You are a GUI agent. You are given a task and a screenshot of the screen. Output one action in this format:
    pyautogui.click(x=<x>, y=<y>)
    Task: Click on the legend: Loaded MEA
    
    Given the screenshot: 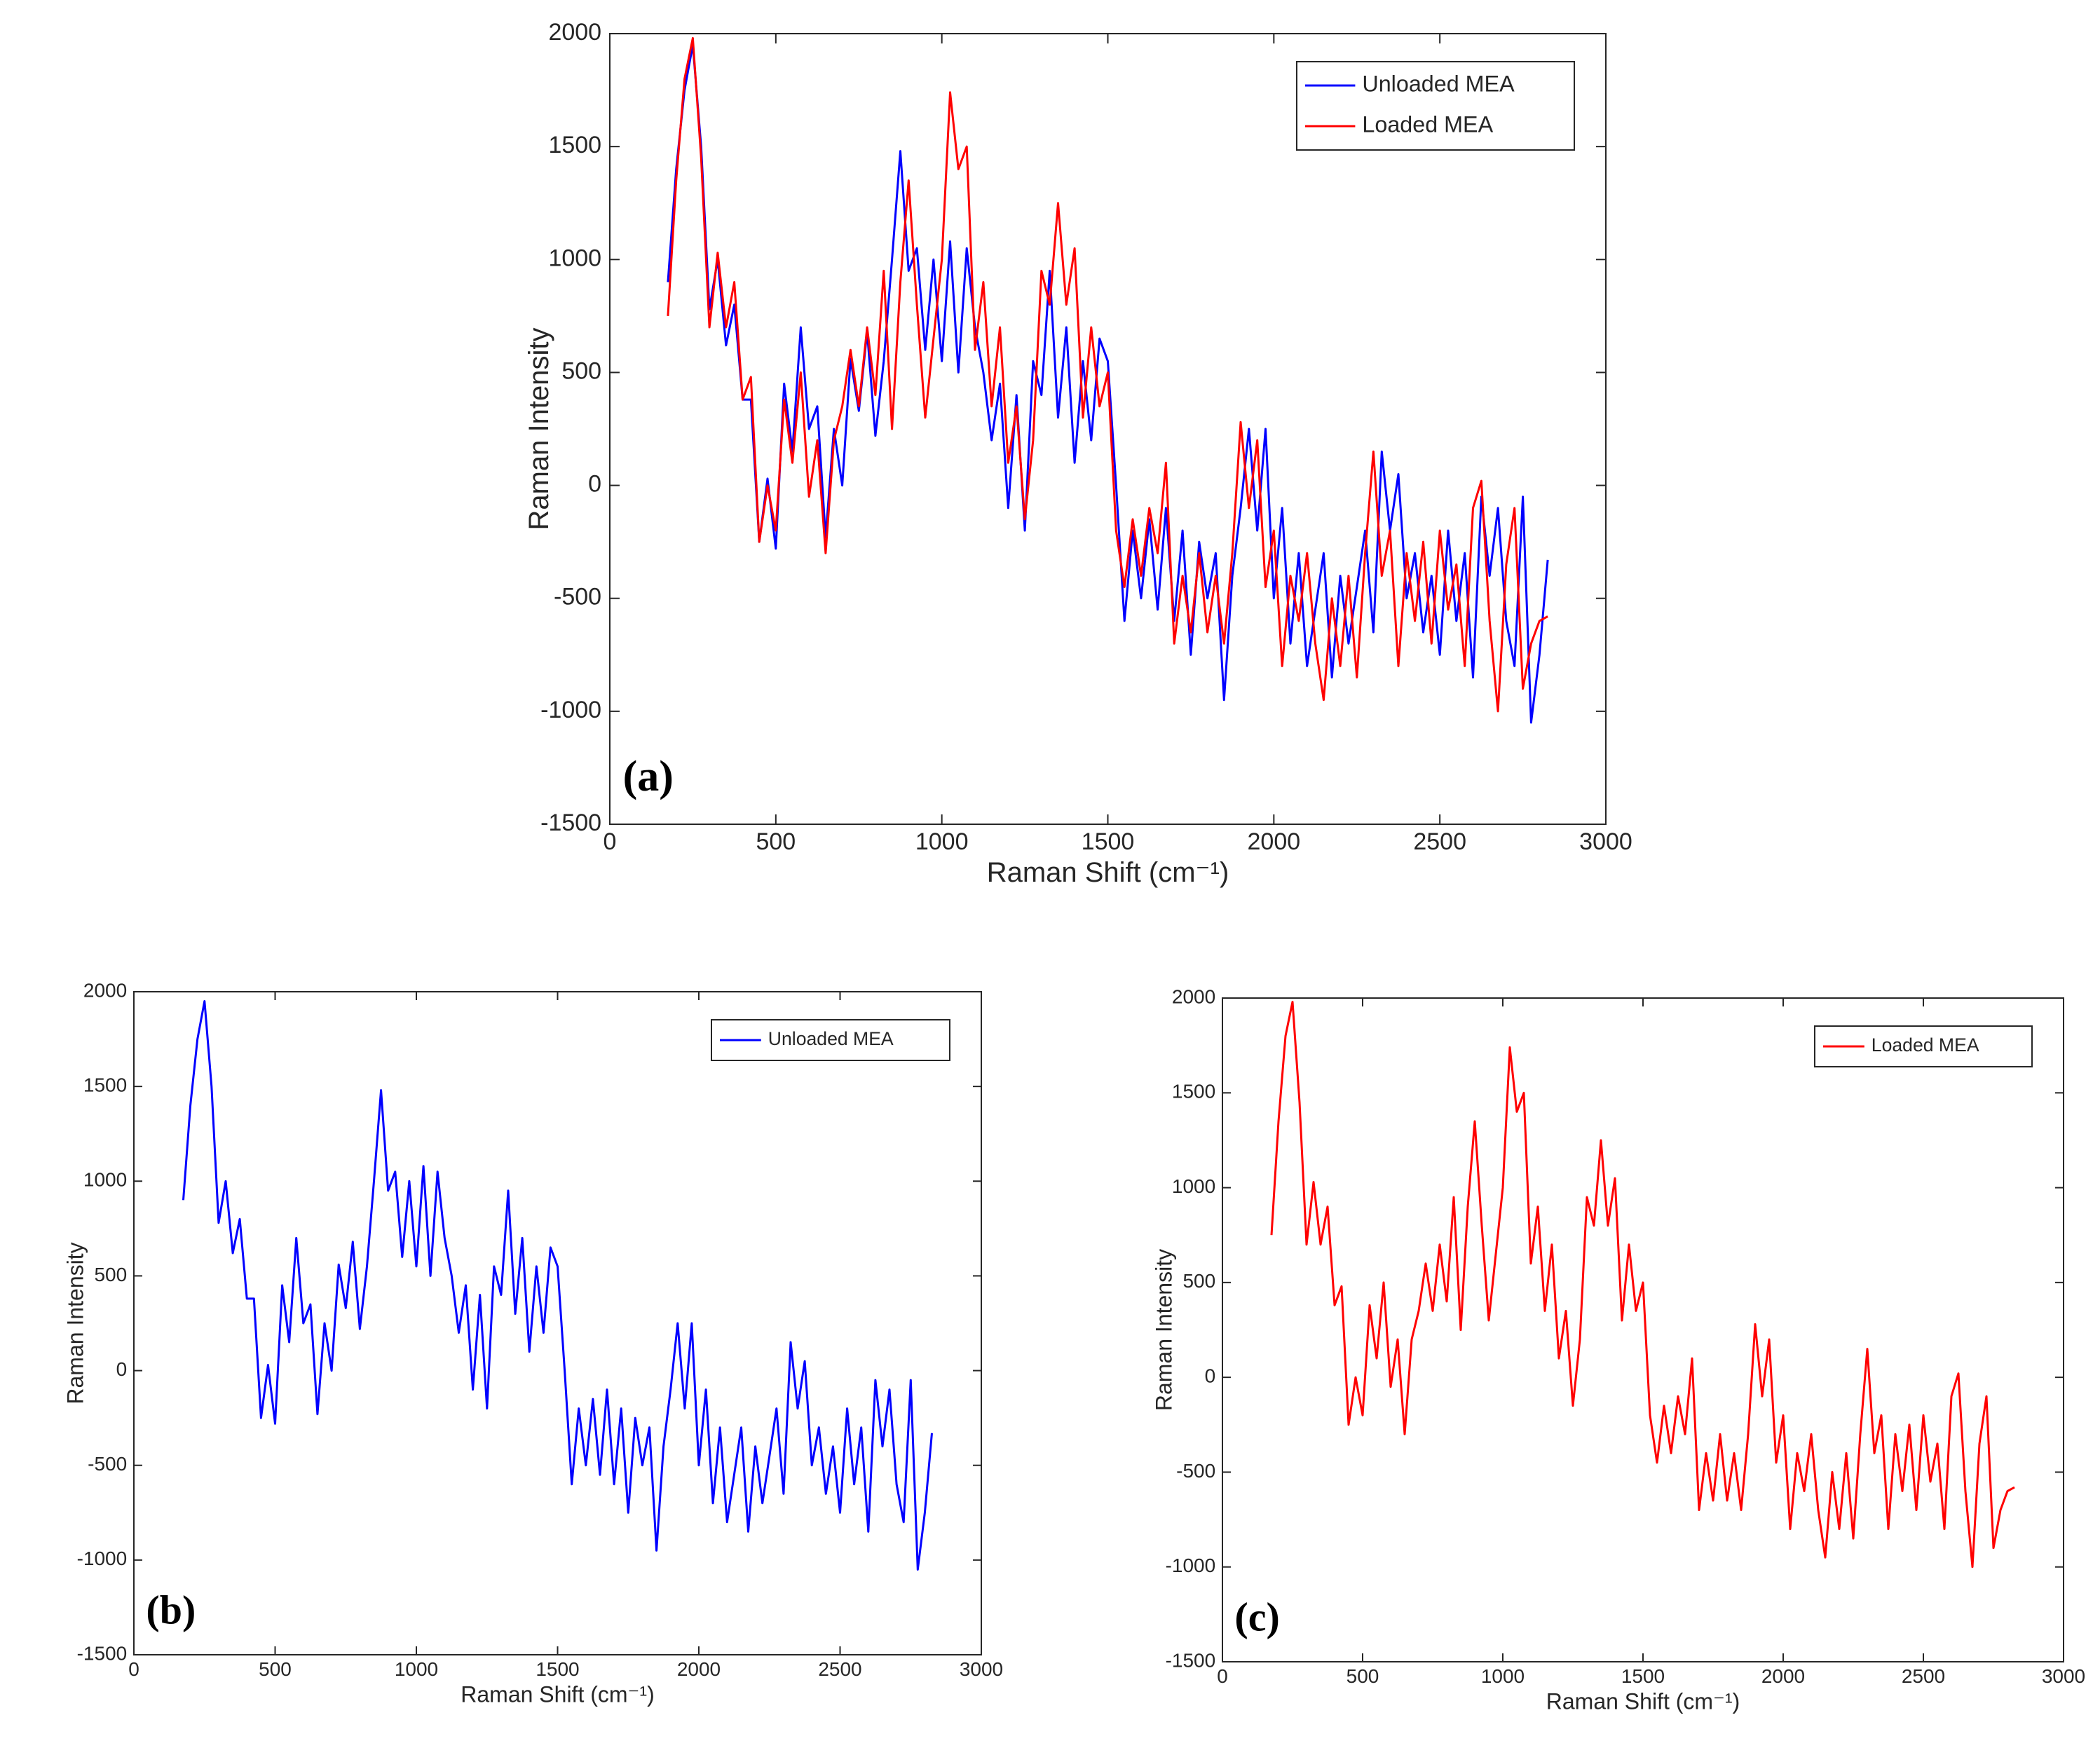 What is the action you would take?
    pyautogui.click(x=1923, y=1046)
    